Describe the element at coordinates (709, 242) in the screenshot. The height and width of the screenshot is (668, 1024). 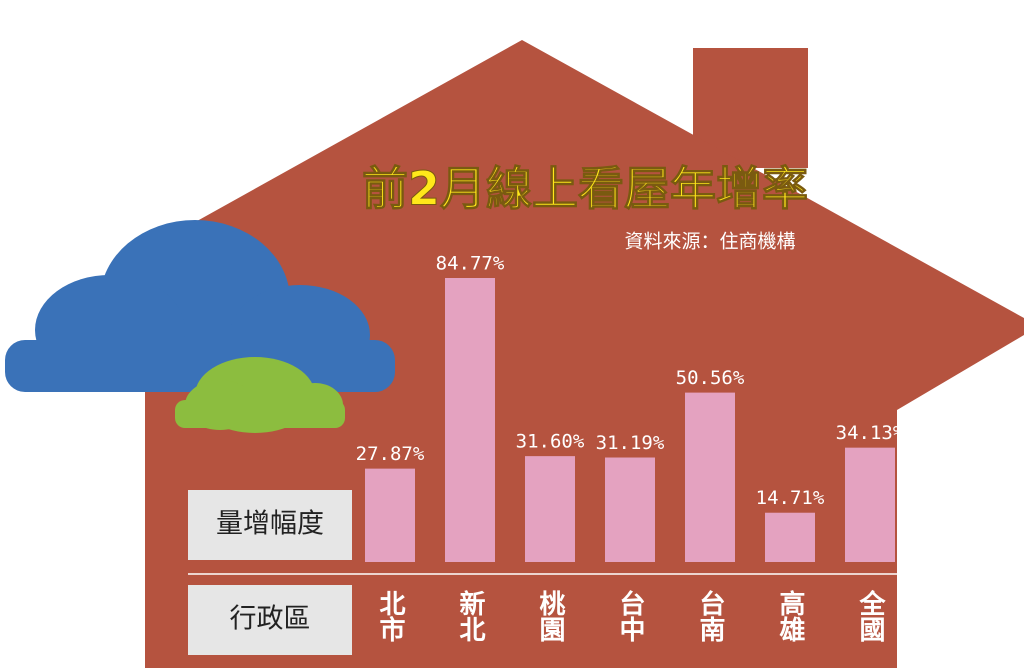
I see `subtitle: 資料來源：住商機構` at that location.